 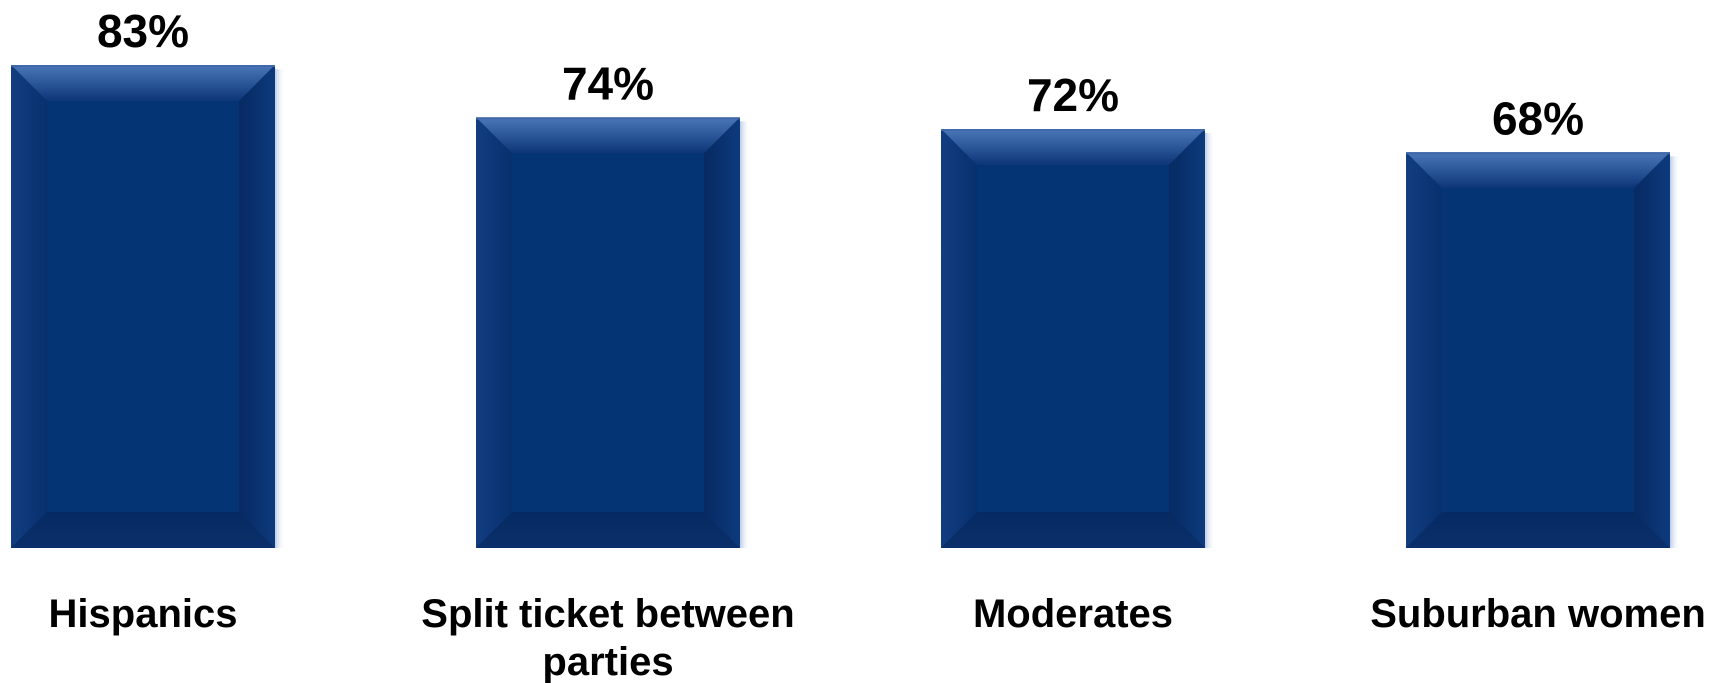 I want to click on category-label-4: Suburban women, so click(x=1538, y=614).